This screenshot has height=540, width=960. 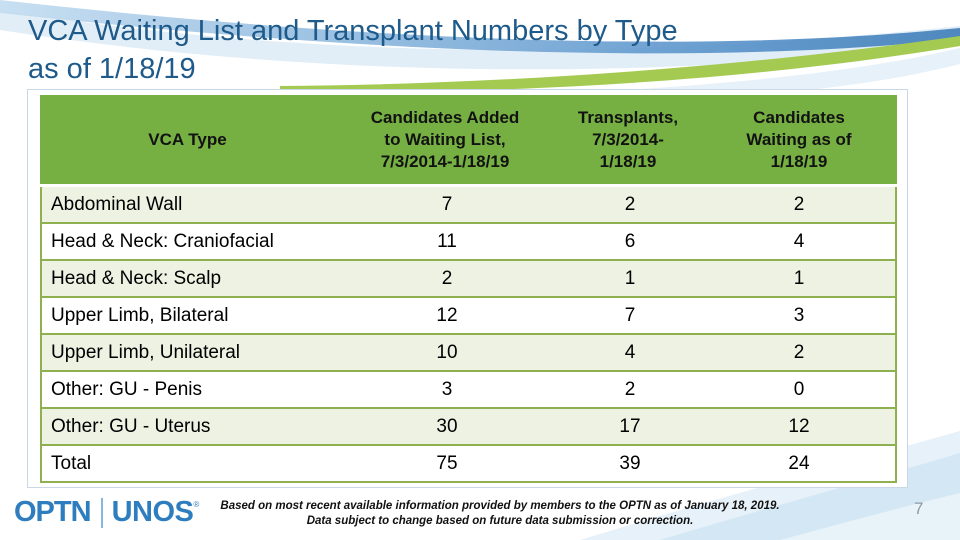 I want to click on header-transplants-line3: 1/18/19, so click(x=628, y=161).